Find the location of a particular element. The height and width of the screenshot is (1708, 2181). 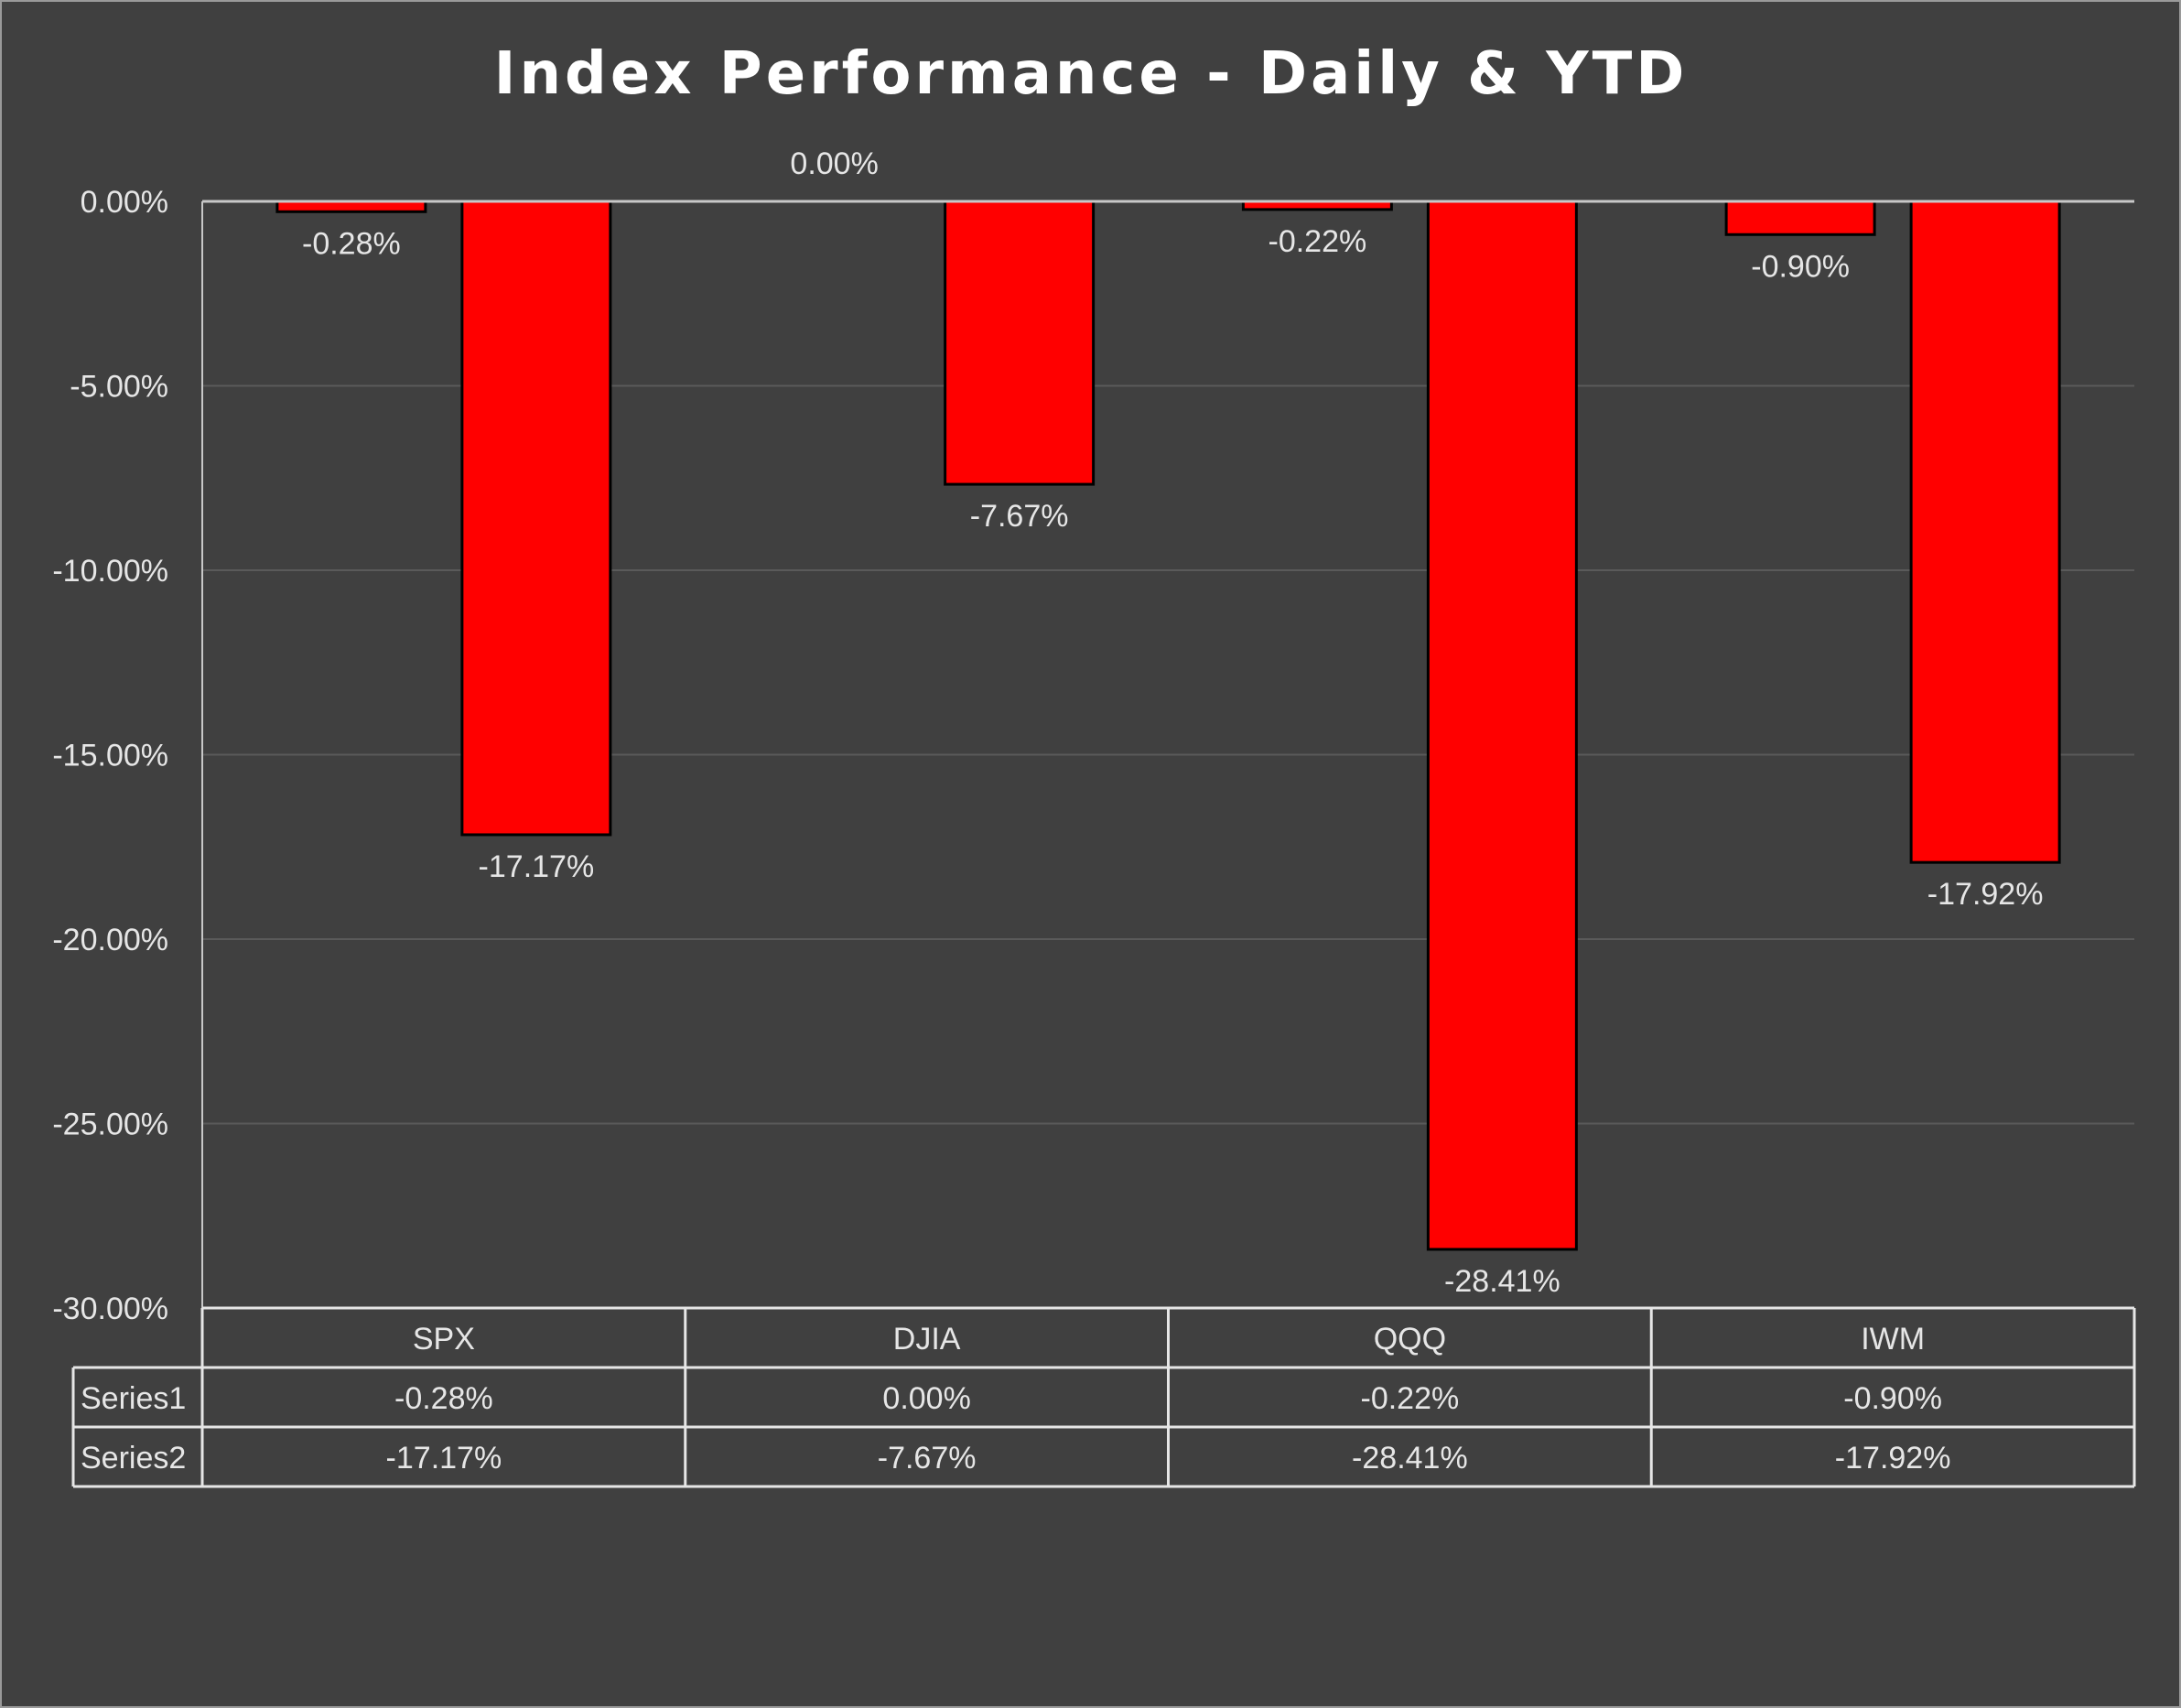

data-label: -0.22% is located at coordinates (1318, 241).